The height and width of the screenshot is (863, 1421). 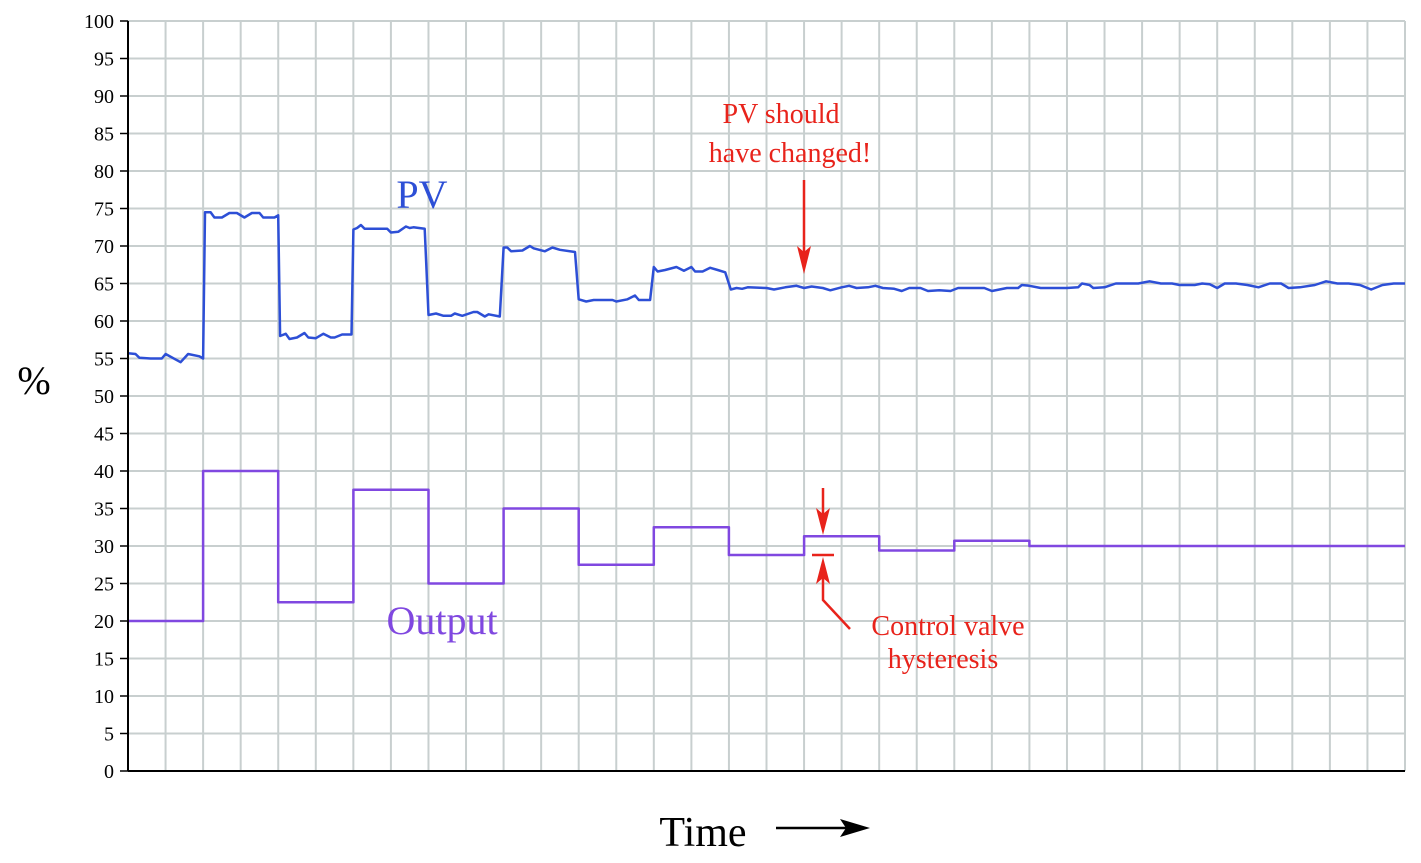 I want to click on y-tick-label: 60, so click(x=104, y=322).